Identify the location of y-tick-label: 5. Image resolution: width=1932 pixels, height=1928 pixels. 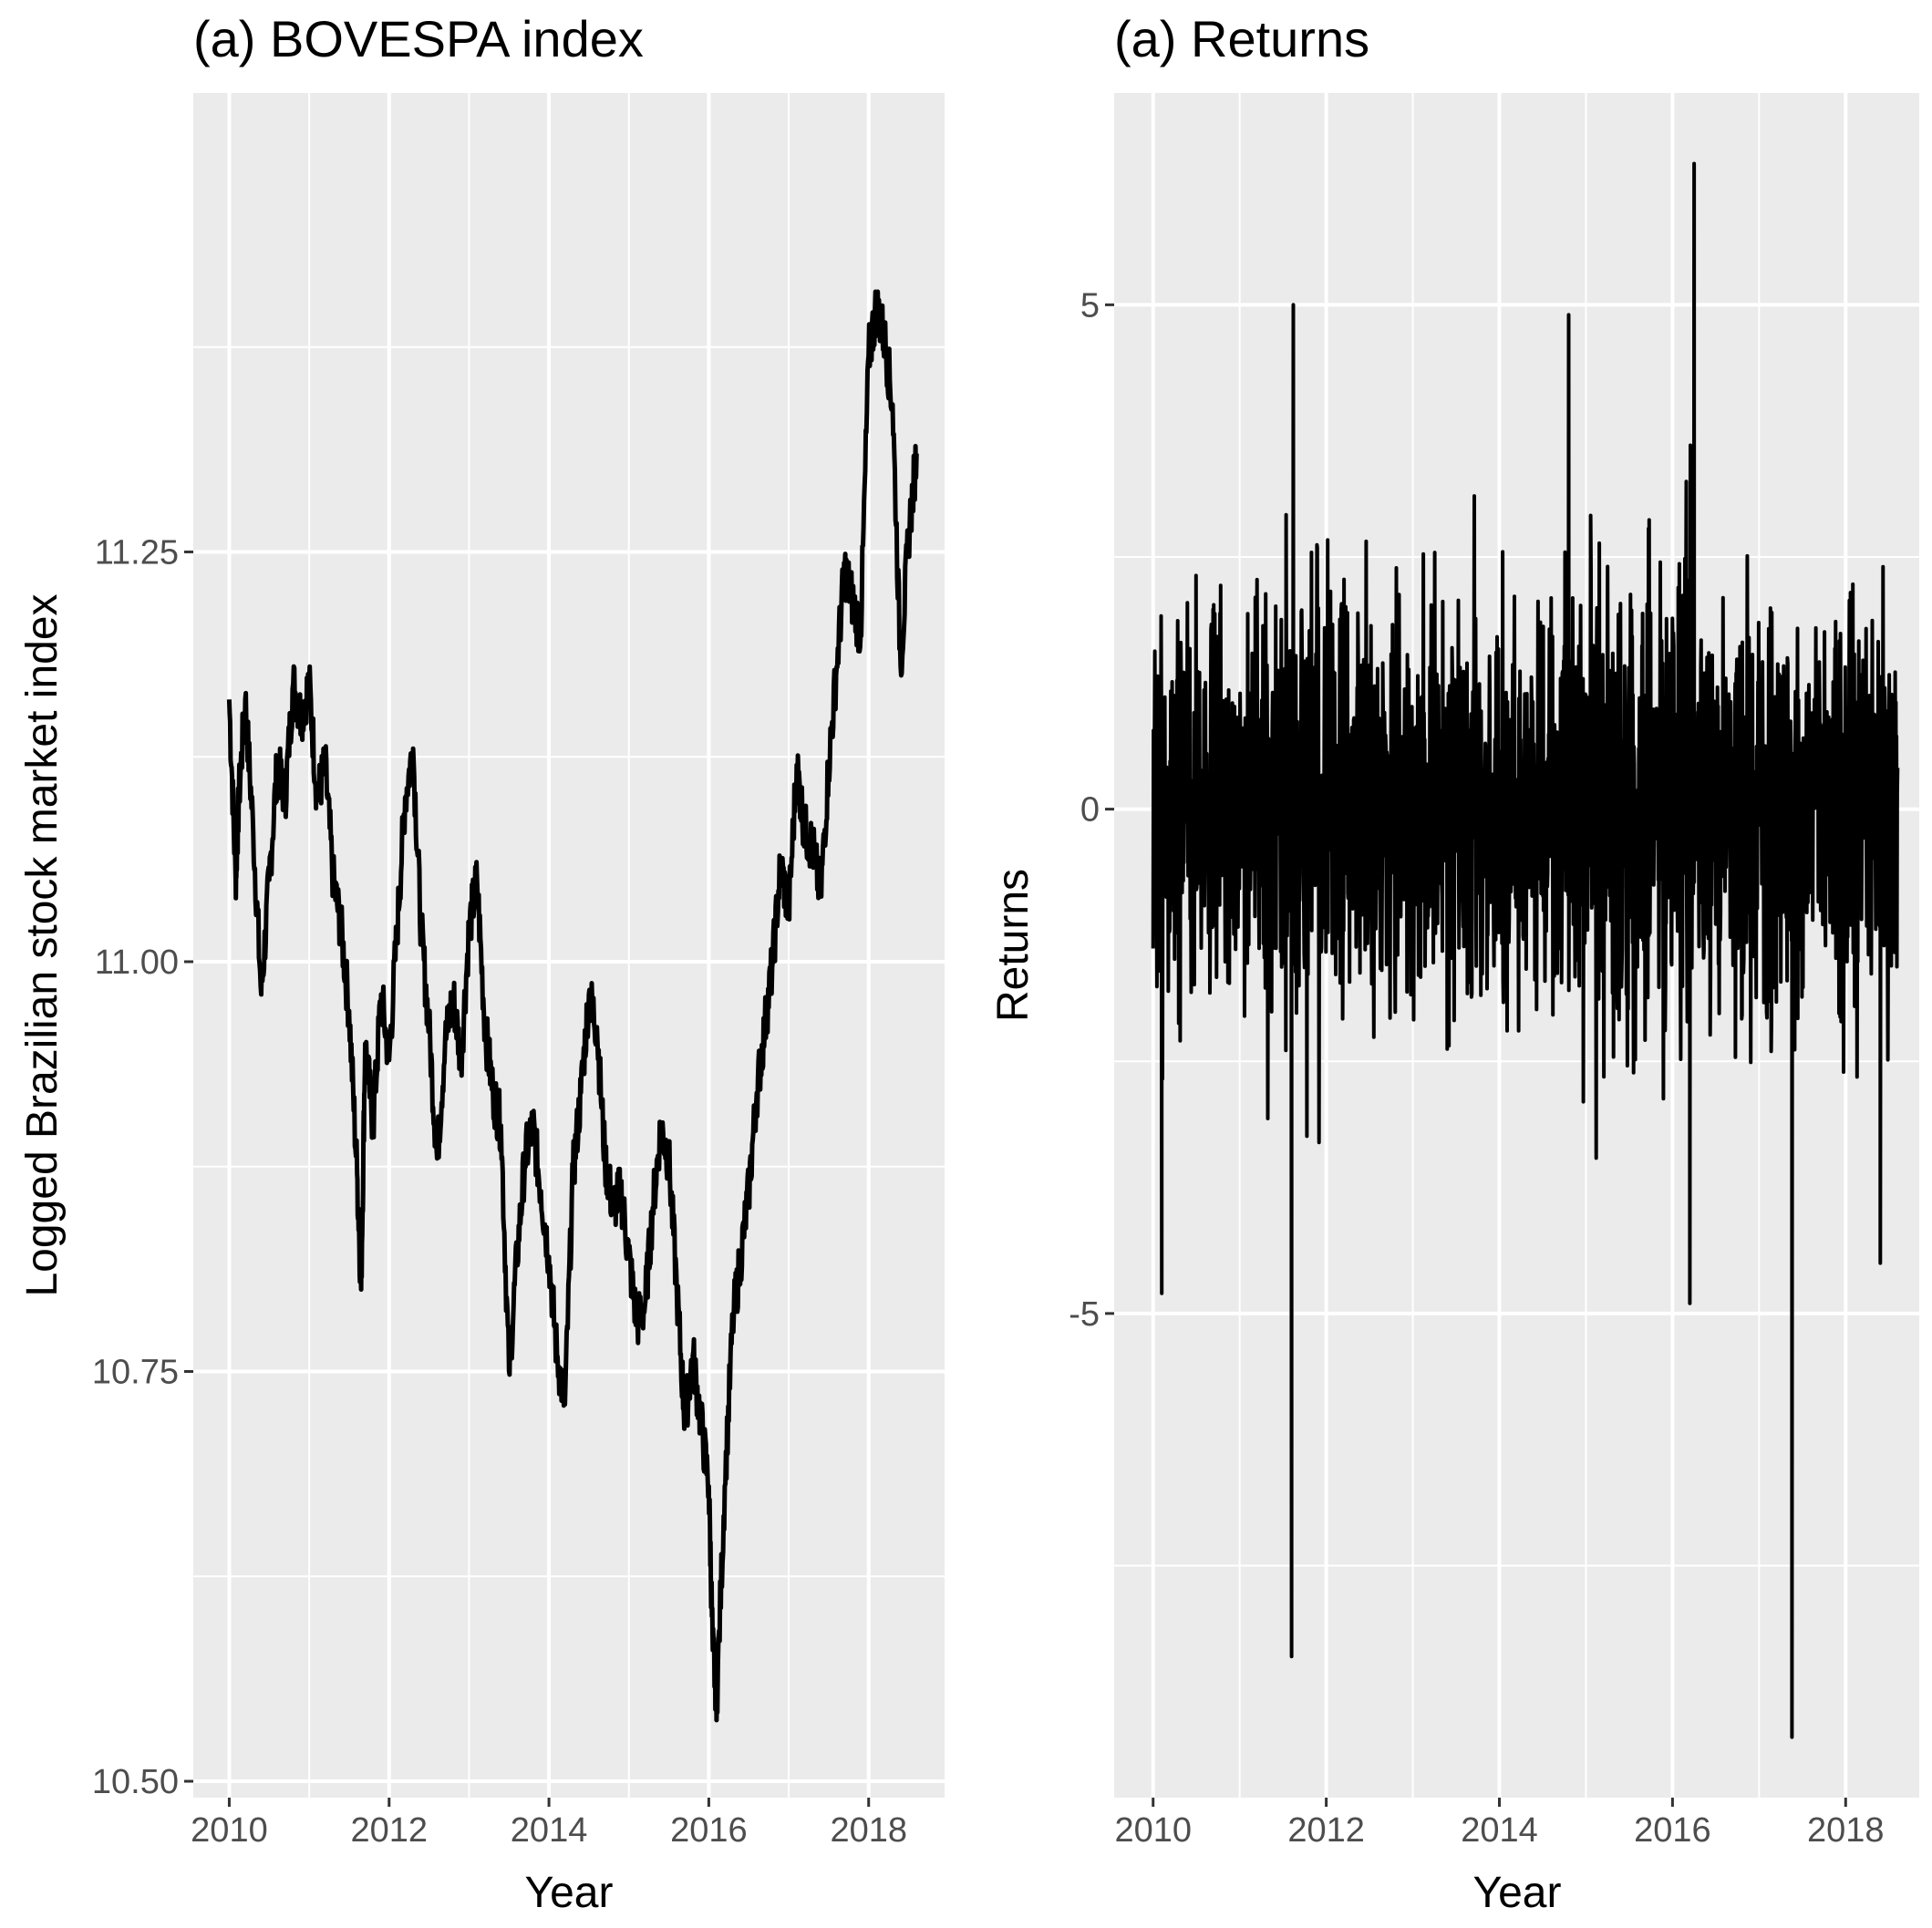
(1090, 305).